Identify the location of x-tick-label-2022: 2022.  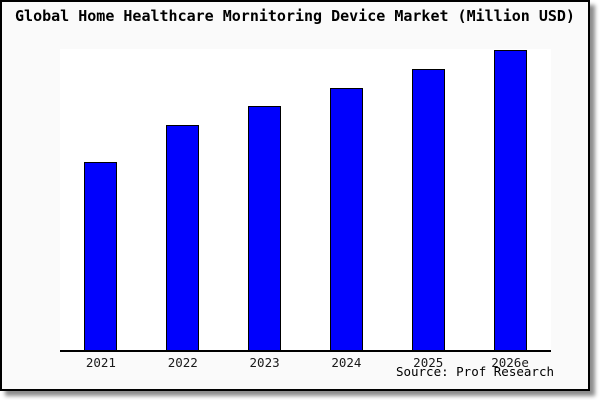
(182, 362).